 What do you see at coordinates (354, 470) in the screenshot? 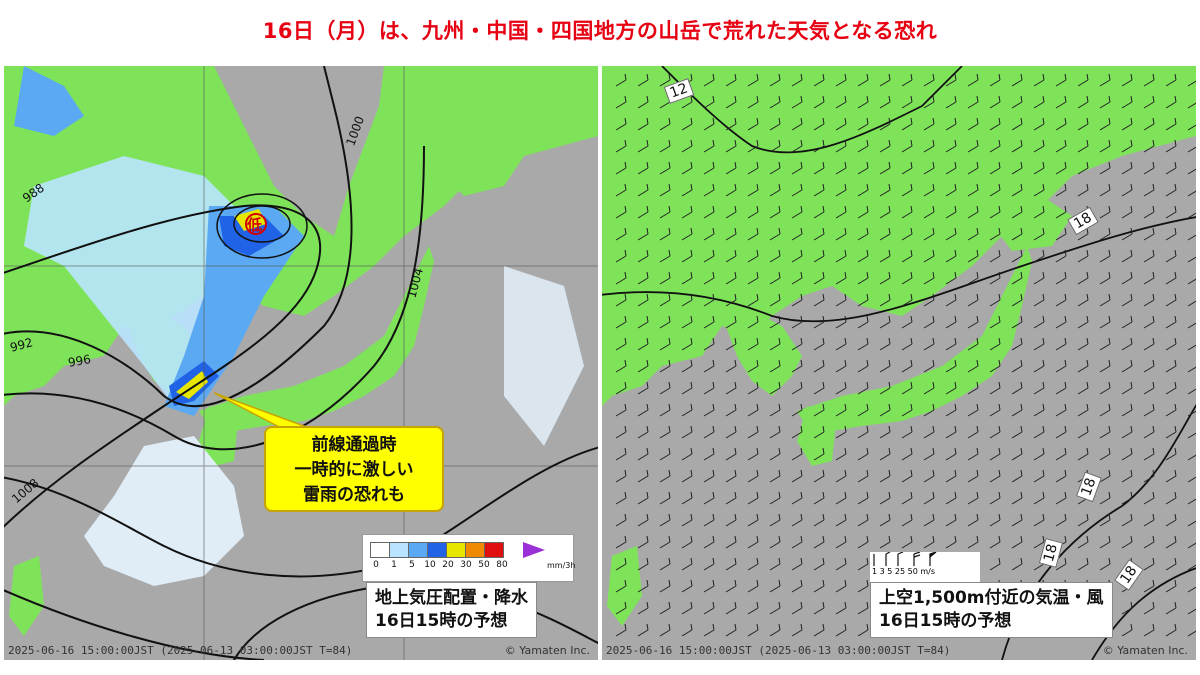
I see `callout-line: 一時的に激しい` at bounding box center [354, 470].